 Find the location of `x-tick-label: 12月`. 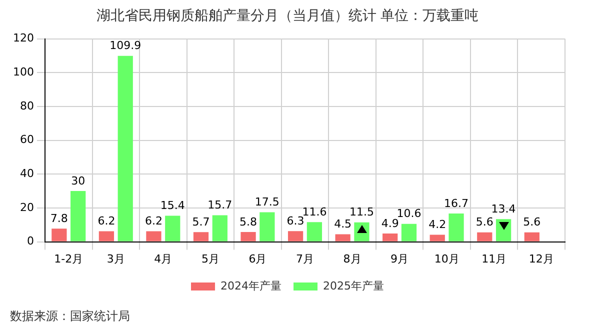

x-tick-label: 12月 is located at coordinates (541, 259).